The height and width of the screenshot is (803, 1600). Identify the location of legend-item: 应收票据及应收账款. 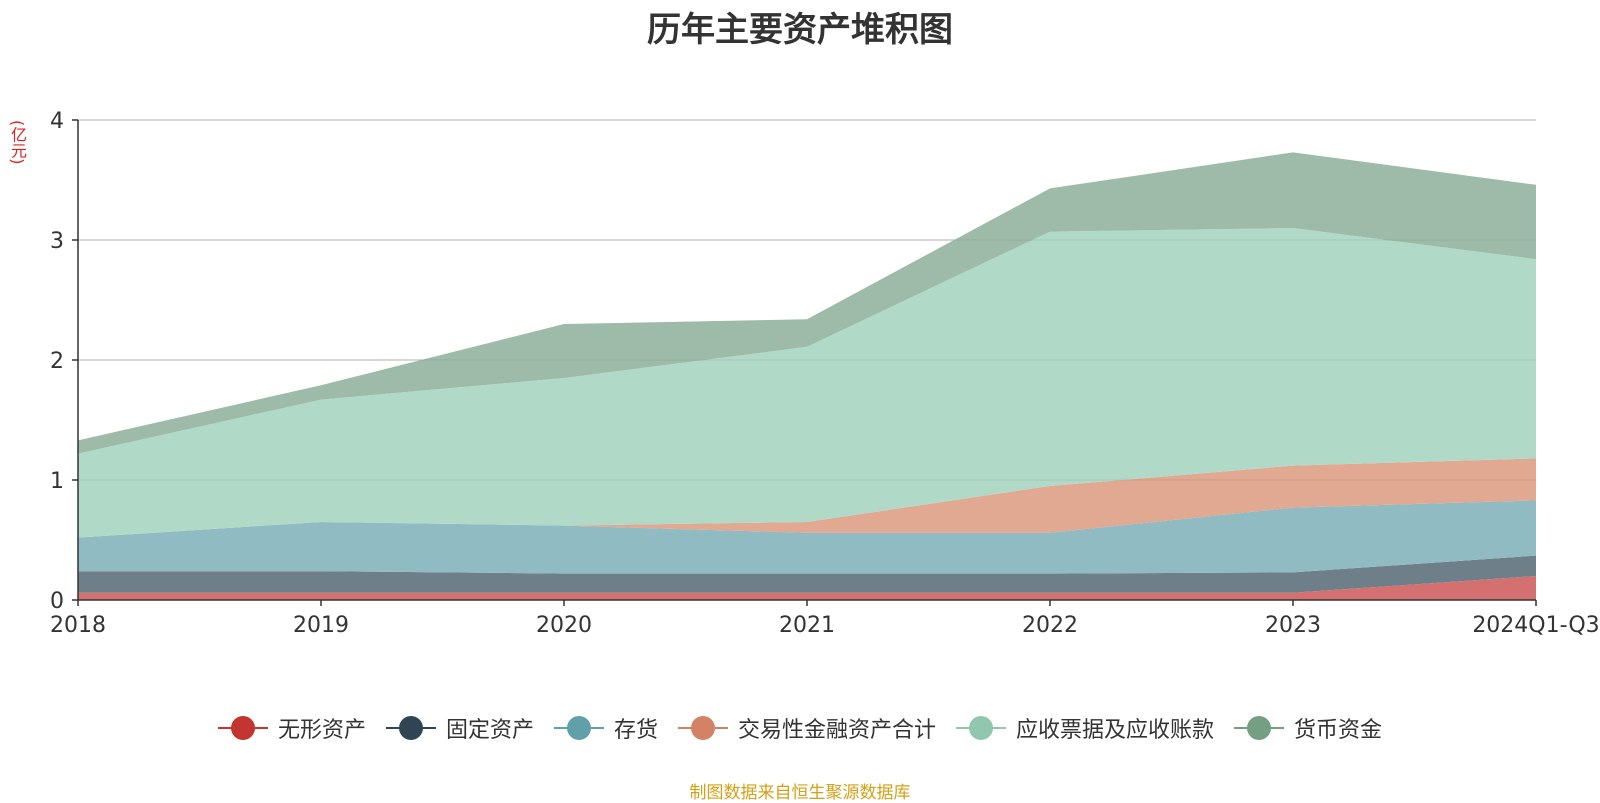
(1085, 728).